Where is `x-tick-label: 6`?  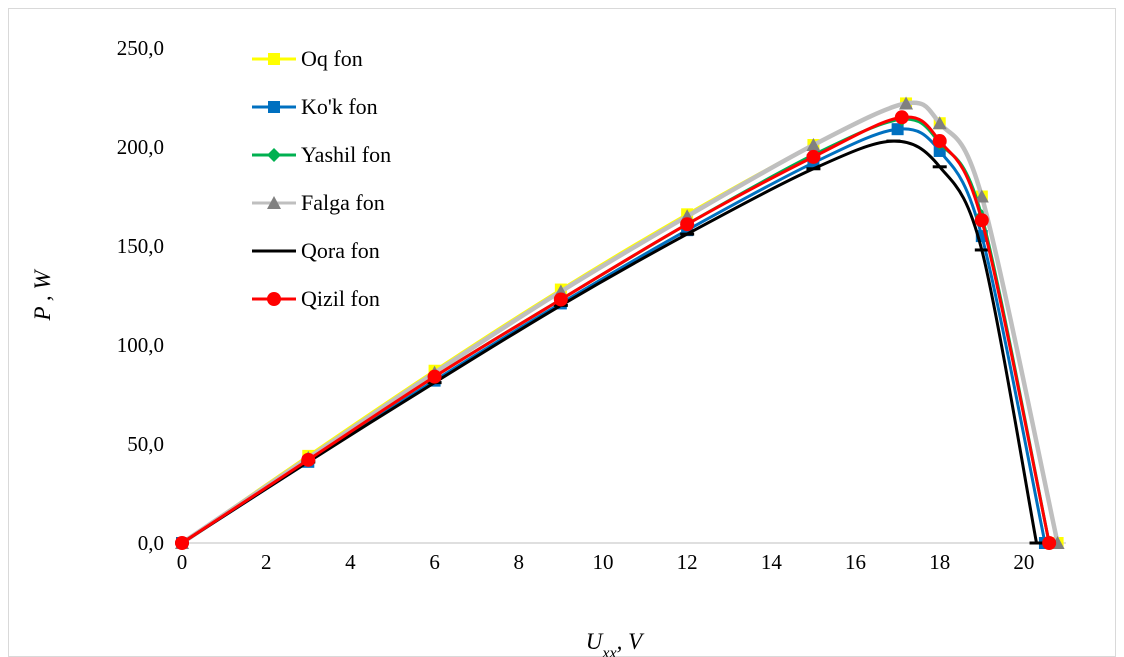
x-tick-label: 6 is located at coordinates (434, 562).